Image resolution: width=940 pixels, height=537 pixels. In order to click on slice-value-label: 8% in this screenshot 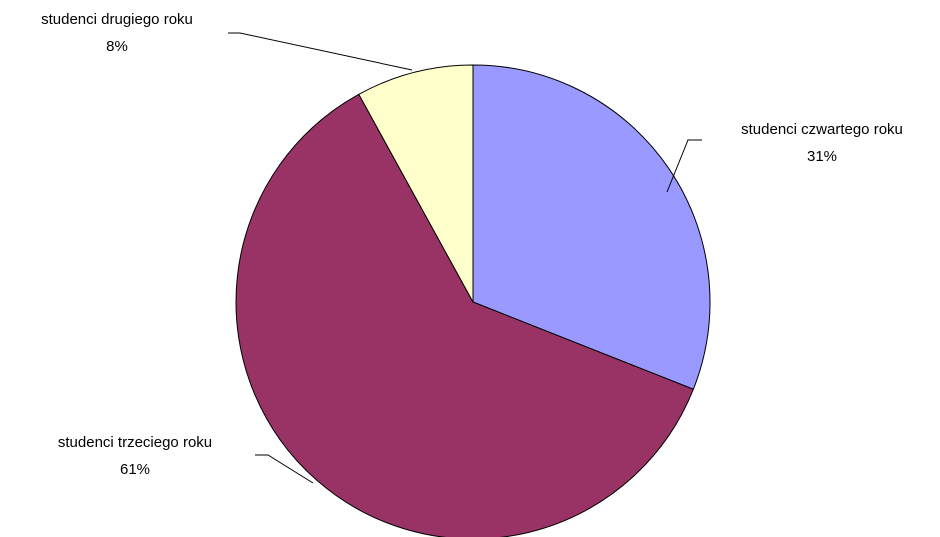, I will do `click(117, 46)`.